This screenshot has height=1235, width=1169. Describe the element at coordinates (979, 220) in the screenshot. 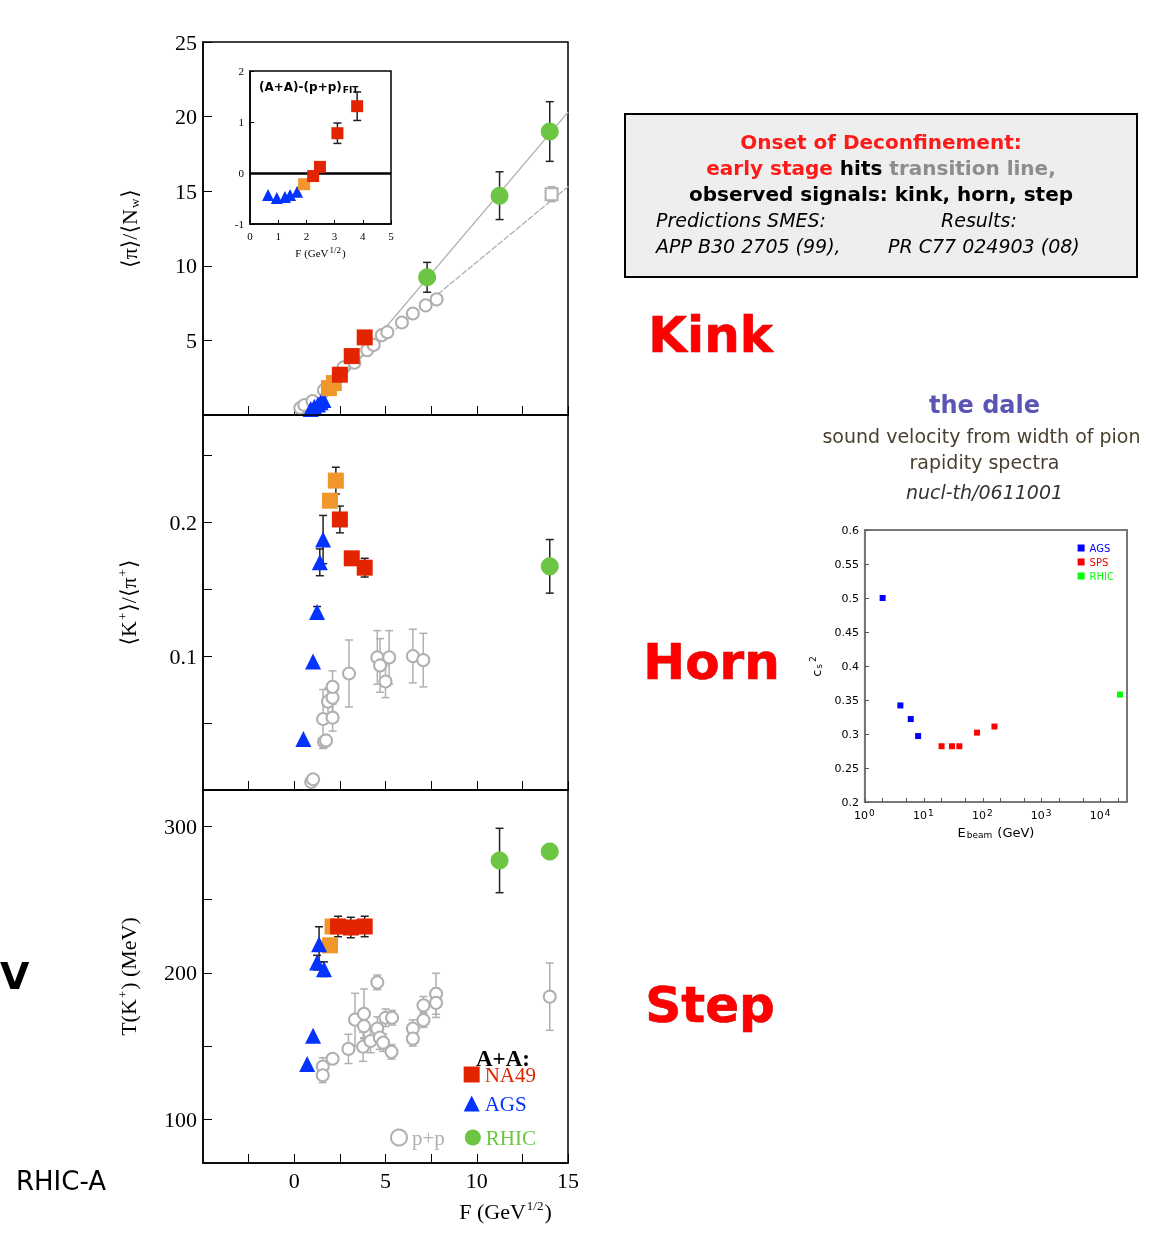

I see `text: Results:` at that location.